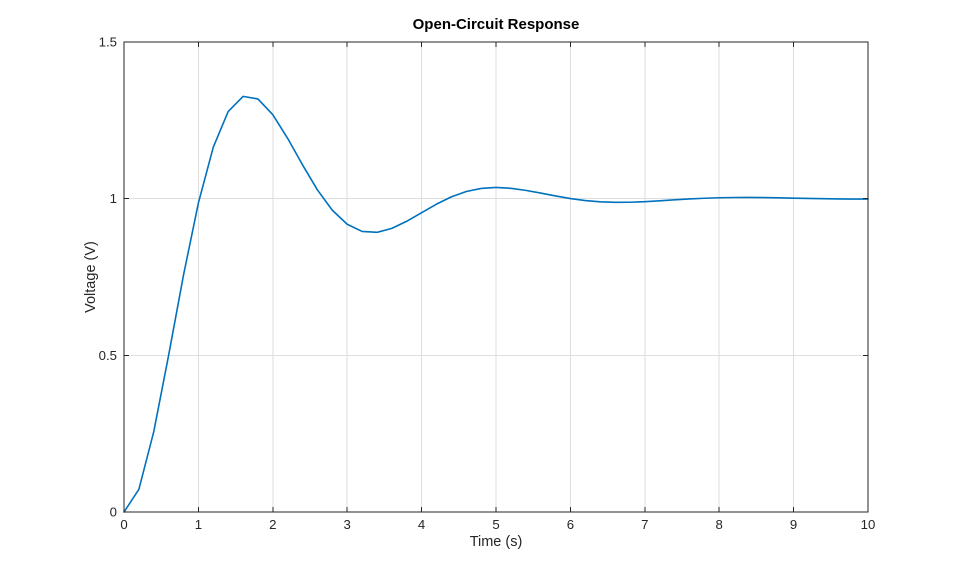 Image resolution: width=959 pixels, height=577 pixels. Describe the element at coordinates (644, 524) in the screenshot. I see `x-tick-label: 7` at that location.